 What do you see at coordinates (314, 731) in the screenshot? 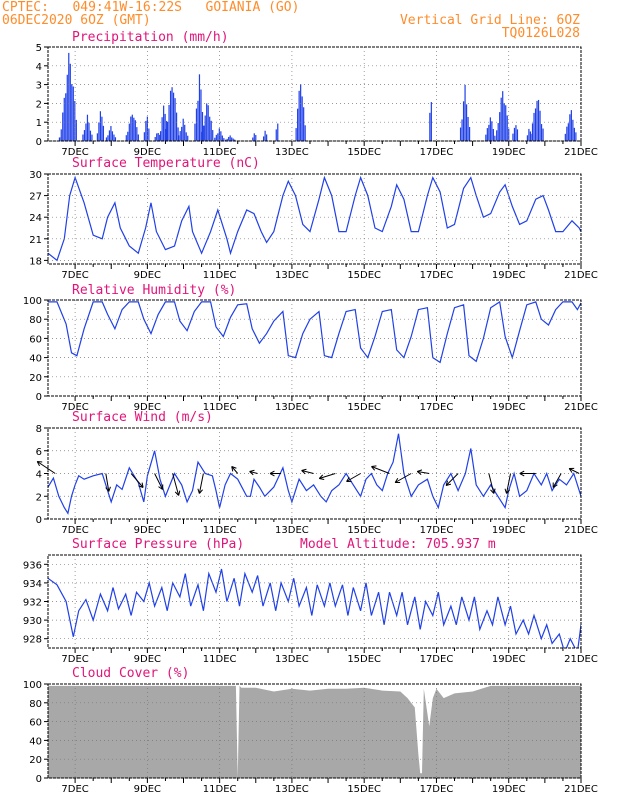
I see `cloud-cover-area` at bounding box center [314, 731].